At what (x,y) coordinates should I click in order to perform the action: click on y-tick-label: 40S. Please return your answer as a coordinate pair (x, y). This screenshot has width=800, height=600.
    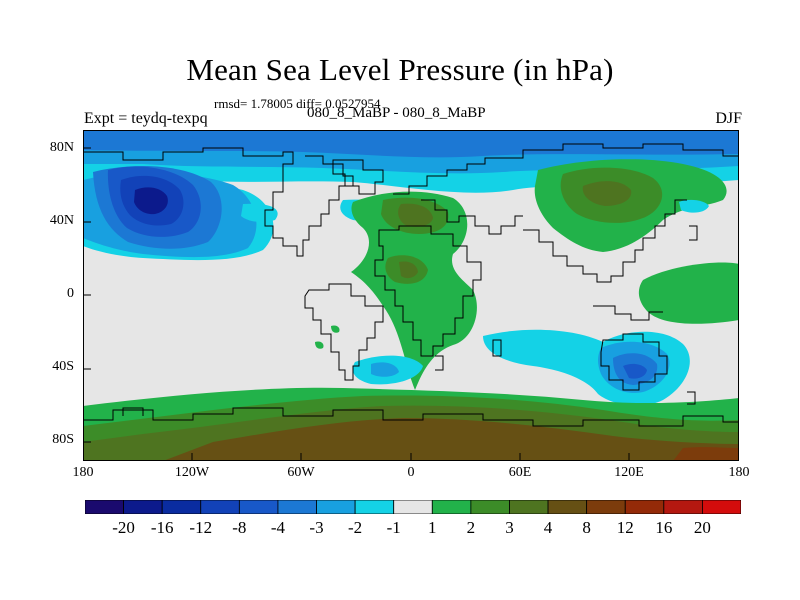
    Looking at the image, I should click on (63, 366).